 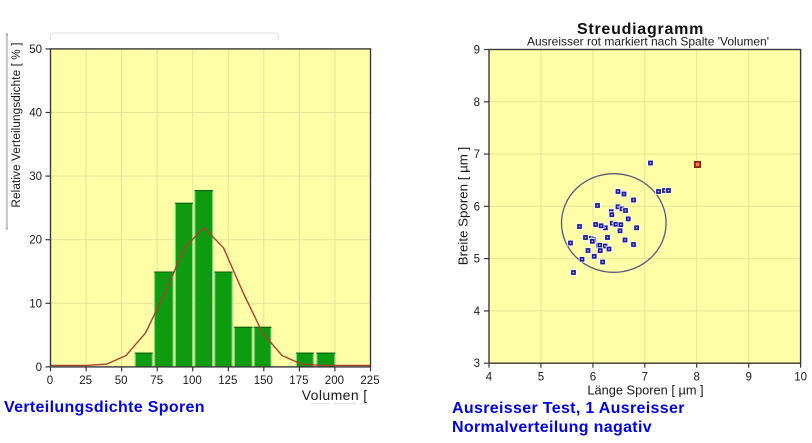 I want to click on svg-text: 125, so click(x=227, y=381).